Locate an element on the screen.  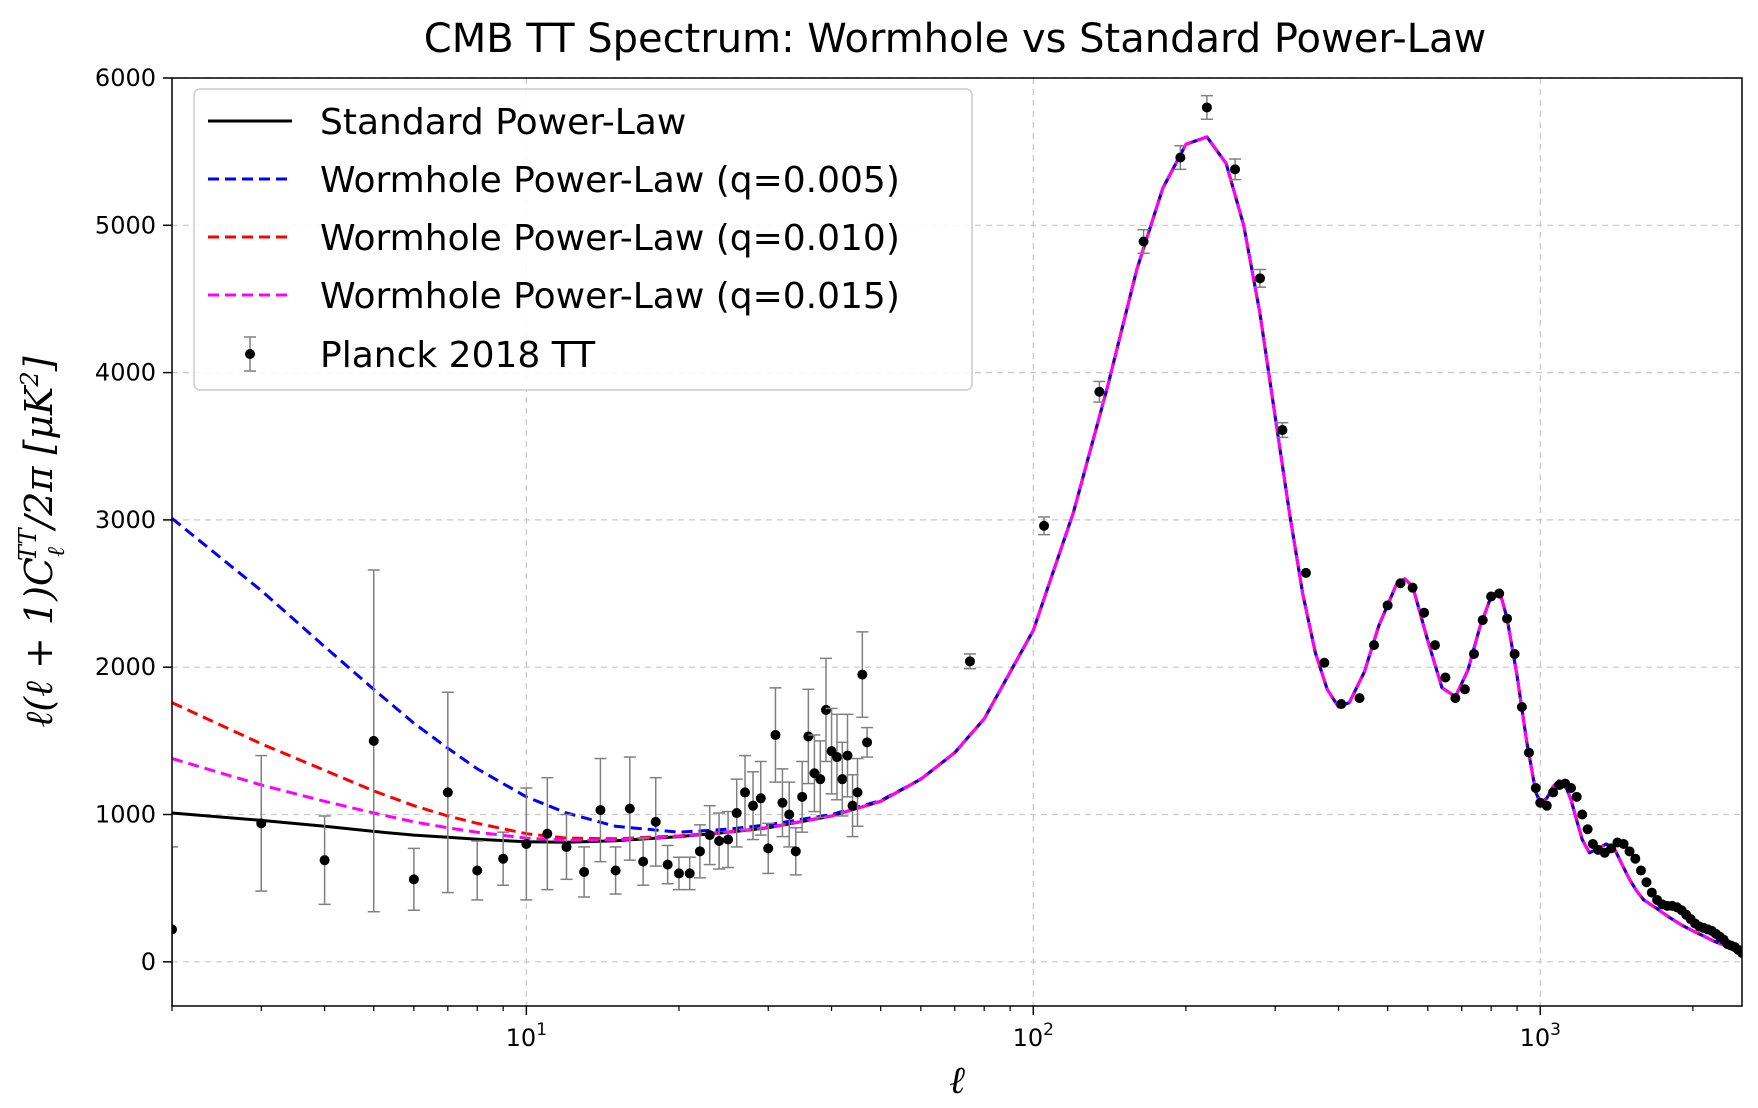
legend-label: Standard Power-Law is located at coordinates (503, 122).